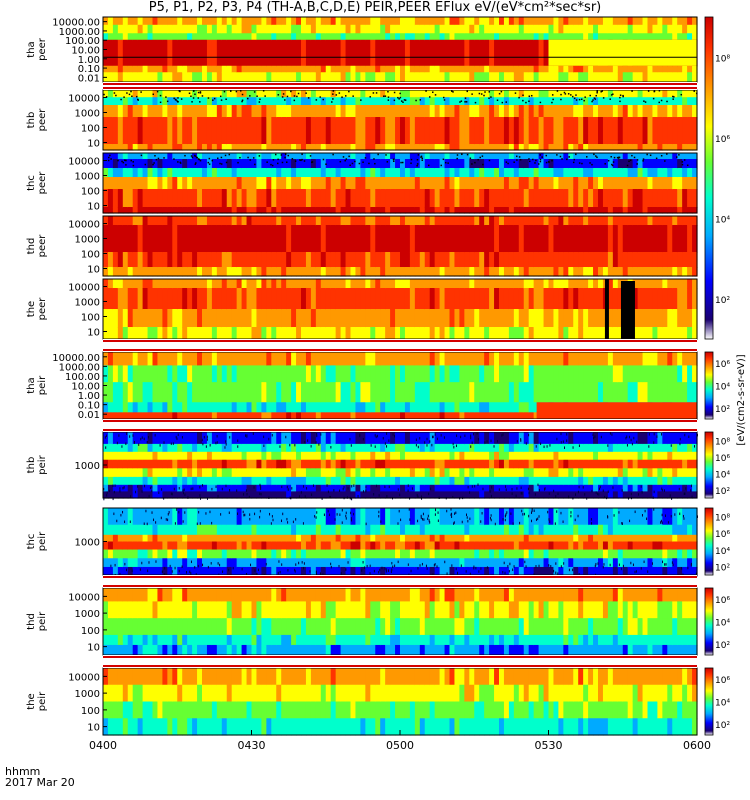 The height and width of the screenshot is (800, 750). Describe the element at coordinates (722, 624) in the screenshot. I see `colorbar-tick-4-1: 10⁴` at that location.